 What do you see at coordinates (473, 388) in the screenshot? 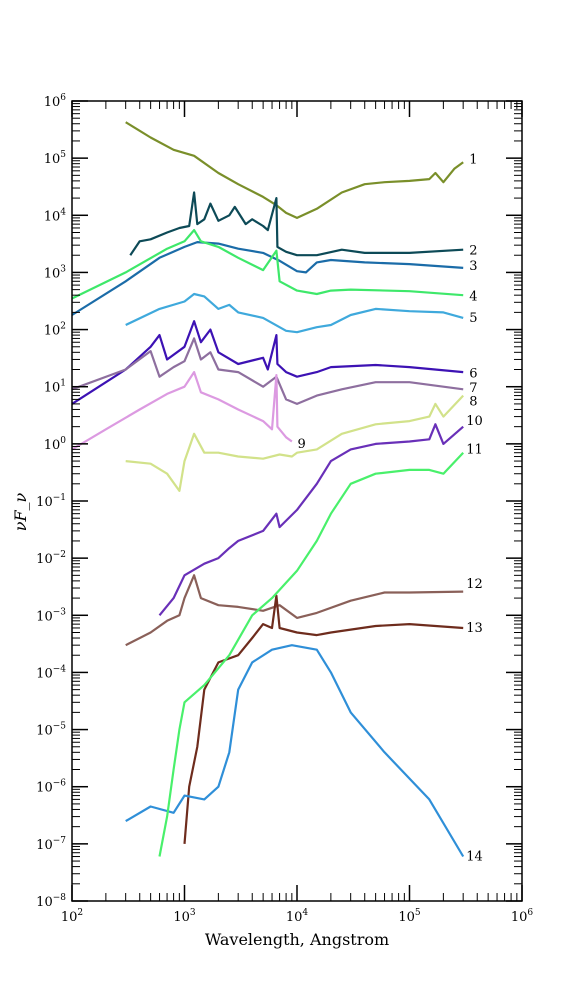
I see `series-label-7: 7` at bounding box center [473, 388].